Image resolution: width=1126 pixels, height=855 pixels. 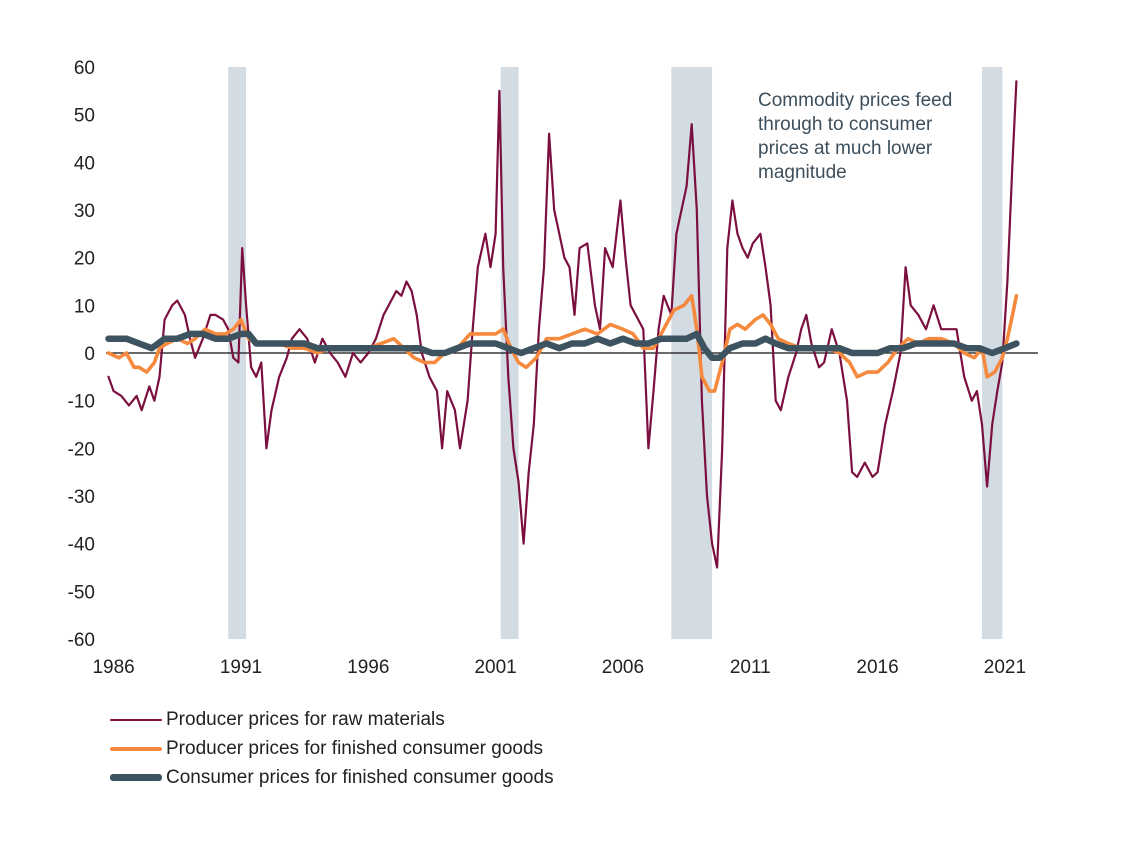 I want to click on legend-swatch-consumer-finished, so click(x=136, y=777).